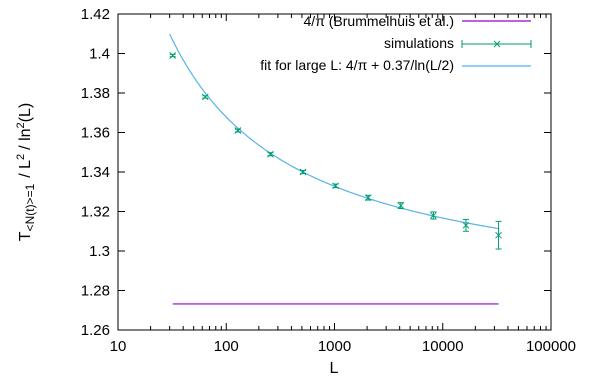 The width and height of the screenshot is (597, 385). Describe the element at coordinates (95, 14) in the screenshot. I see `y-tick-label: 1.42` at that location.